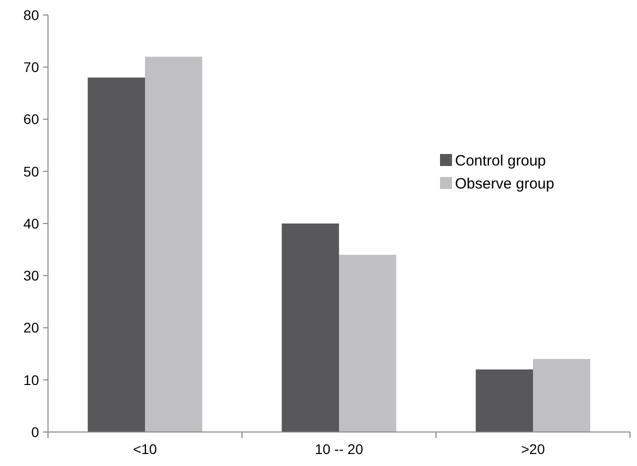  I want to click on y-tick-label: 40, so click(31, 223).